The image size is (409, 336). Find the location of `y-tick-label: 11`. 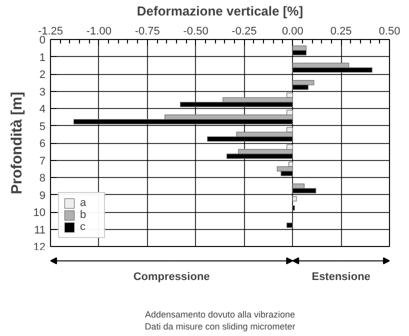

y-tick-label: 11 is located at coordinates (40, 230).